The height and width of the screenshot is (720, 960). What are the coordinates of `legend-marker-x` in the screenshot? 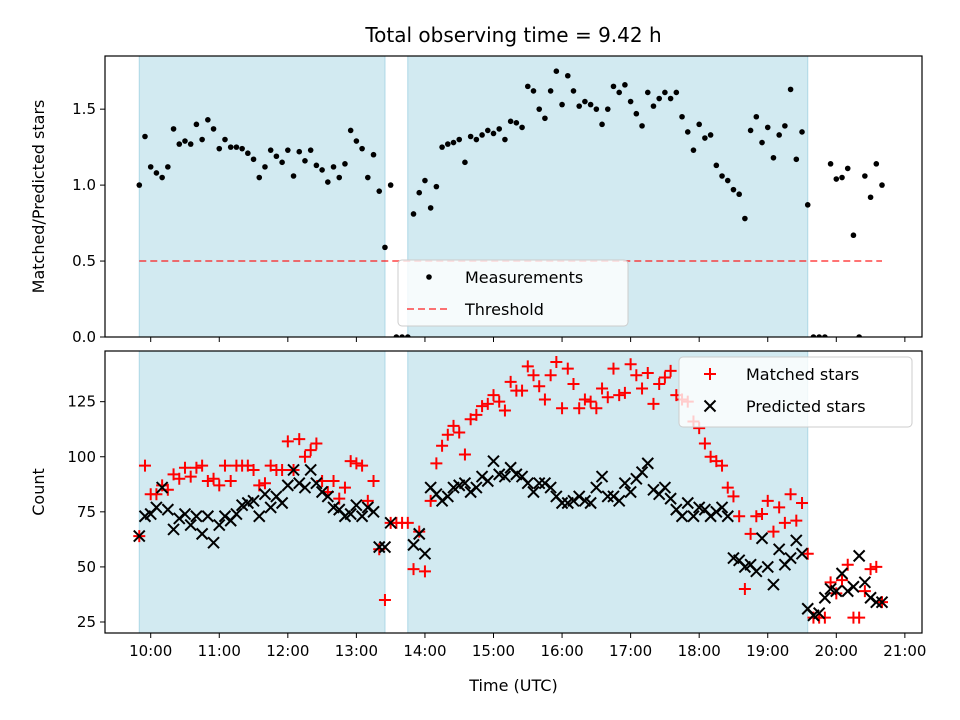 It's located at (710, 406).